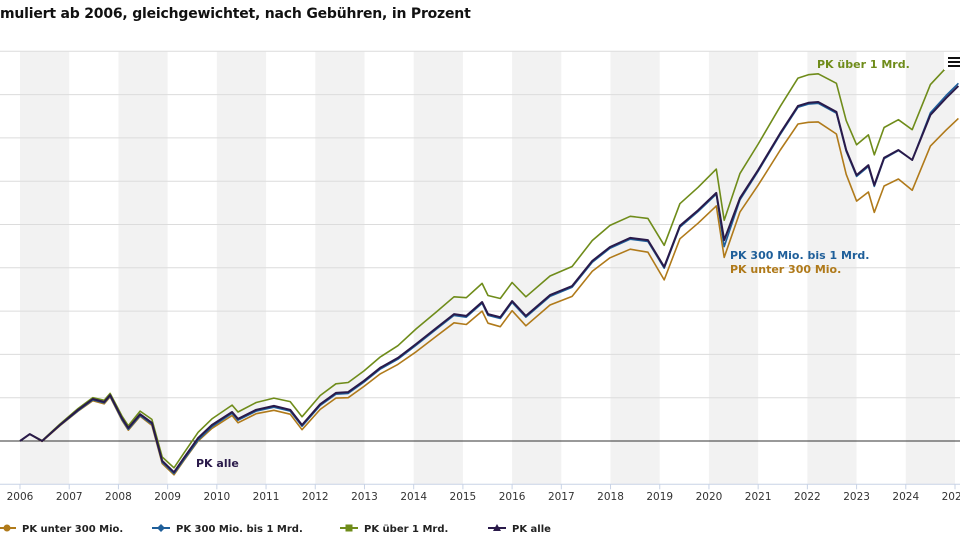 The image size is (960, 540). I want to click on diamond-marker-icon, so click(161, 528).